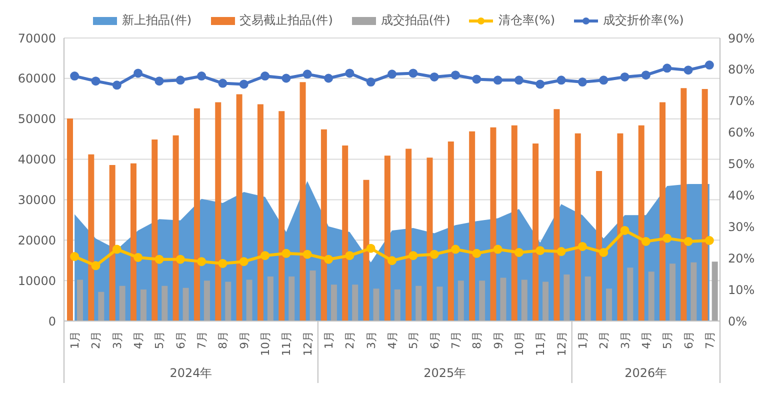 The width and height of the screenshot is (776, 395). I want to click on y2-tick-label: 30%, so click(741, 227).